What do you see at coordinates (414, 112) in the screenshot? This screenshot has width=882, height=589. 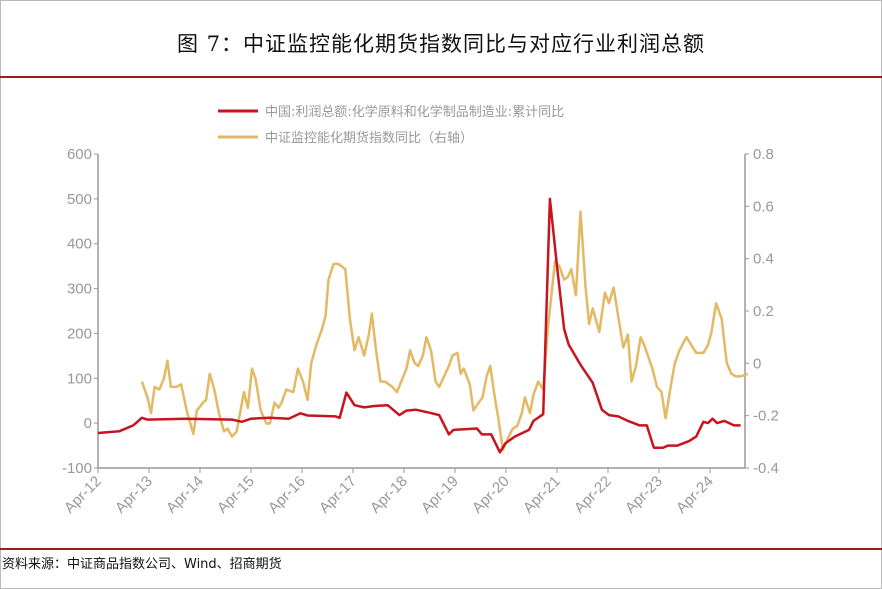 I see `legend-label: 中国:利润总额:化学原料和化学制品制造业:累计同比` at bounding box center [414, 112].